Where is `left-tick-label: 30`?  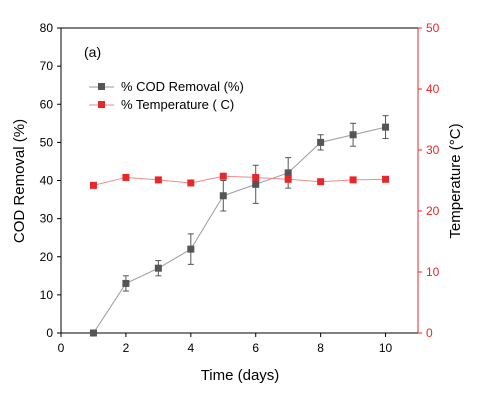
left-tick-label: 30 is located at coordinates (47, 219).